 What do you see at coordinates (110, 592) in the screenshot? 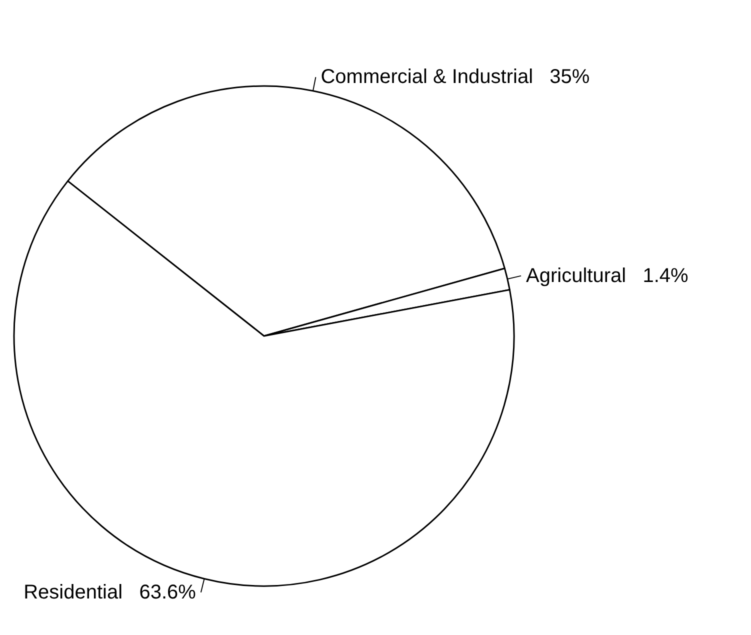
I see `slice-label: Residential 63.6%` at bounding box center [110, 592].